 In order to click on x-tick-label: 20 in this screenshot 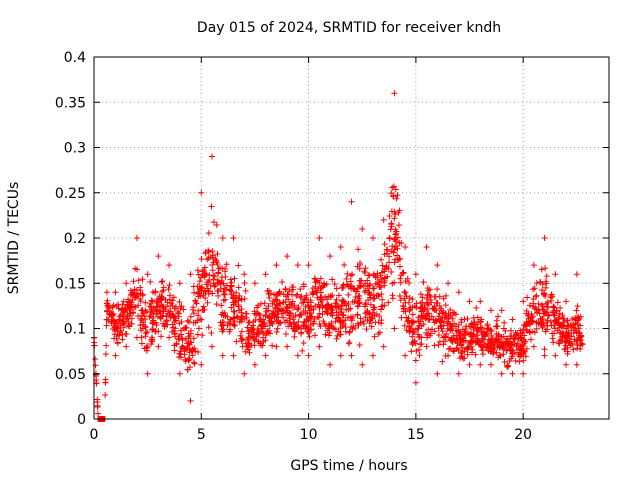, I will do `click(523, 435)`.